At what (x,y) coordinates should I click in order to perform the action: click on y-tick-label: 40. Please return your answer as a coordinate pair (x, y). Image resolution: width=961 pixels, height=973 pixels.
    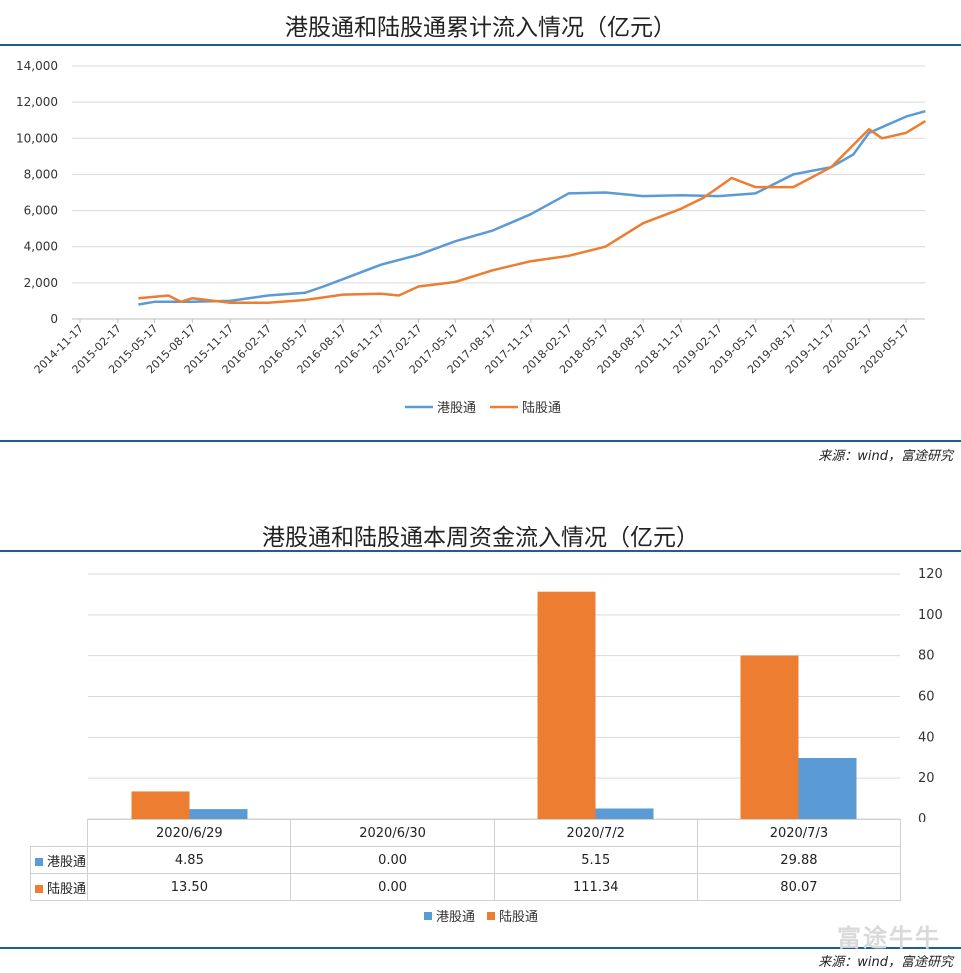
    Looking at the image, I should click on (926, 737).